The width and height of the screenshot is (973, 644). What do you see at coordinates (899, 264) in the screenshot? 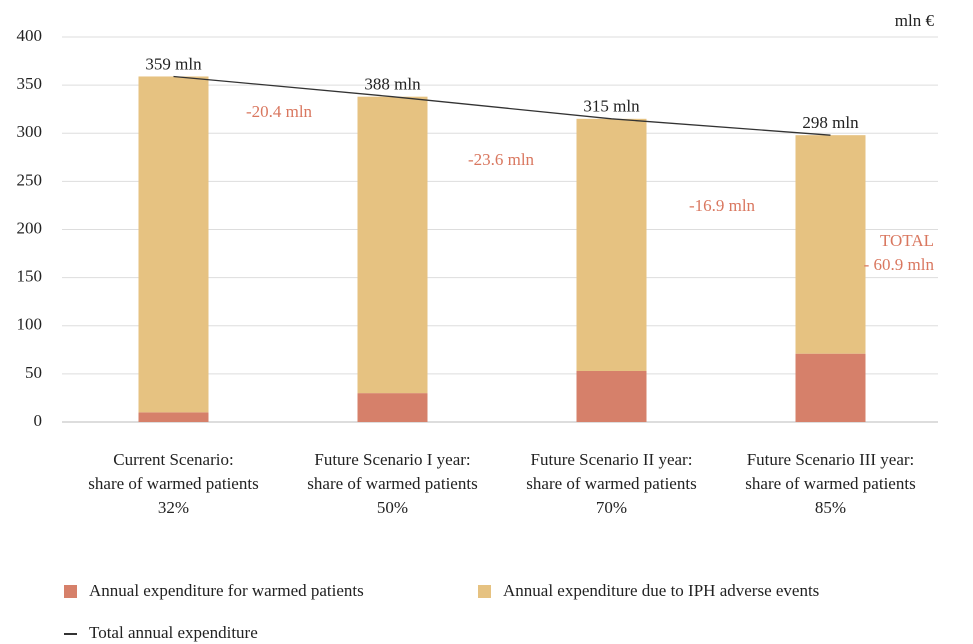
I see `difference-note: - 60.9 mln` at bounding box center [899, 264].